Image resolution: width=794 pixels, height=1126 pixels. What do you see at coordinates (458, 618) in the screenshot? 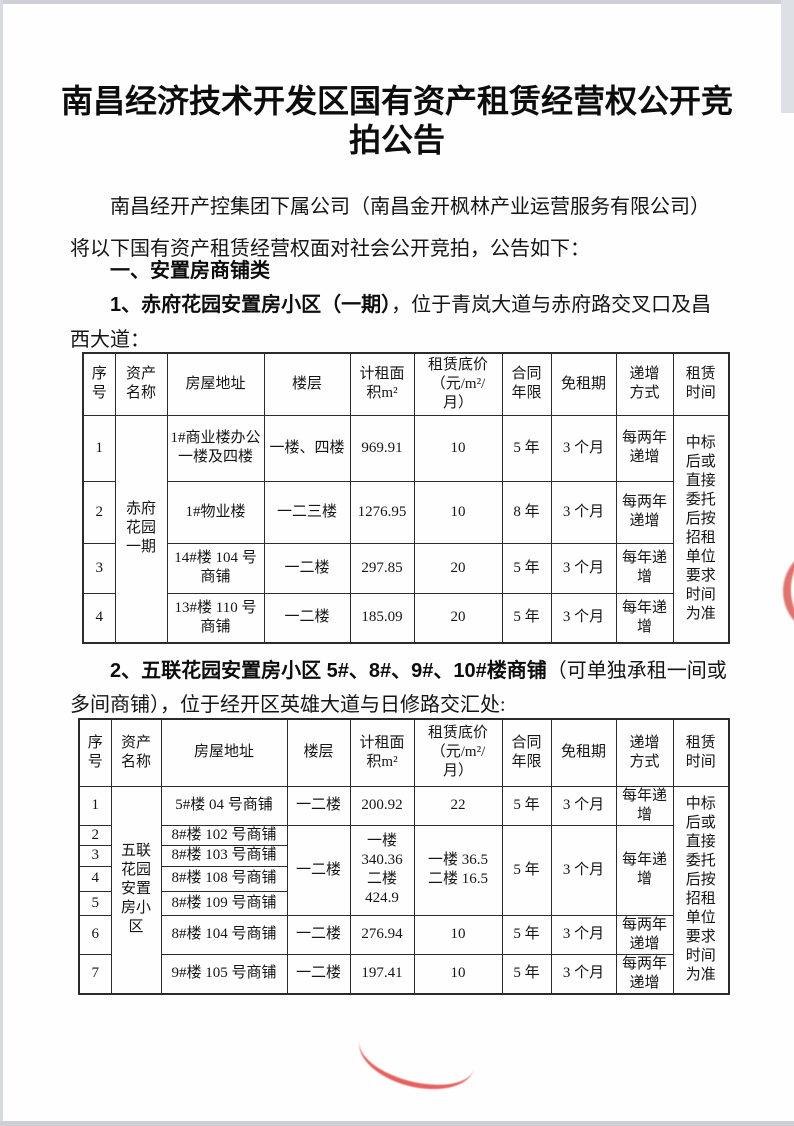
I see `cell-price: 20` at bounding box center [458, 618].